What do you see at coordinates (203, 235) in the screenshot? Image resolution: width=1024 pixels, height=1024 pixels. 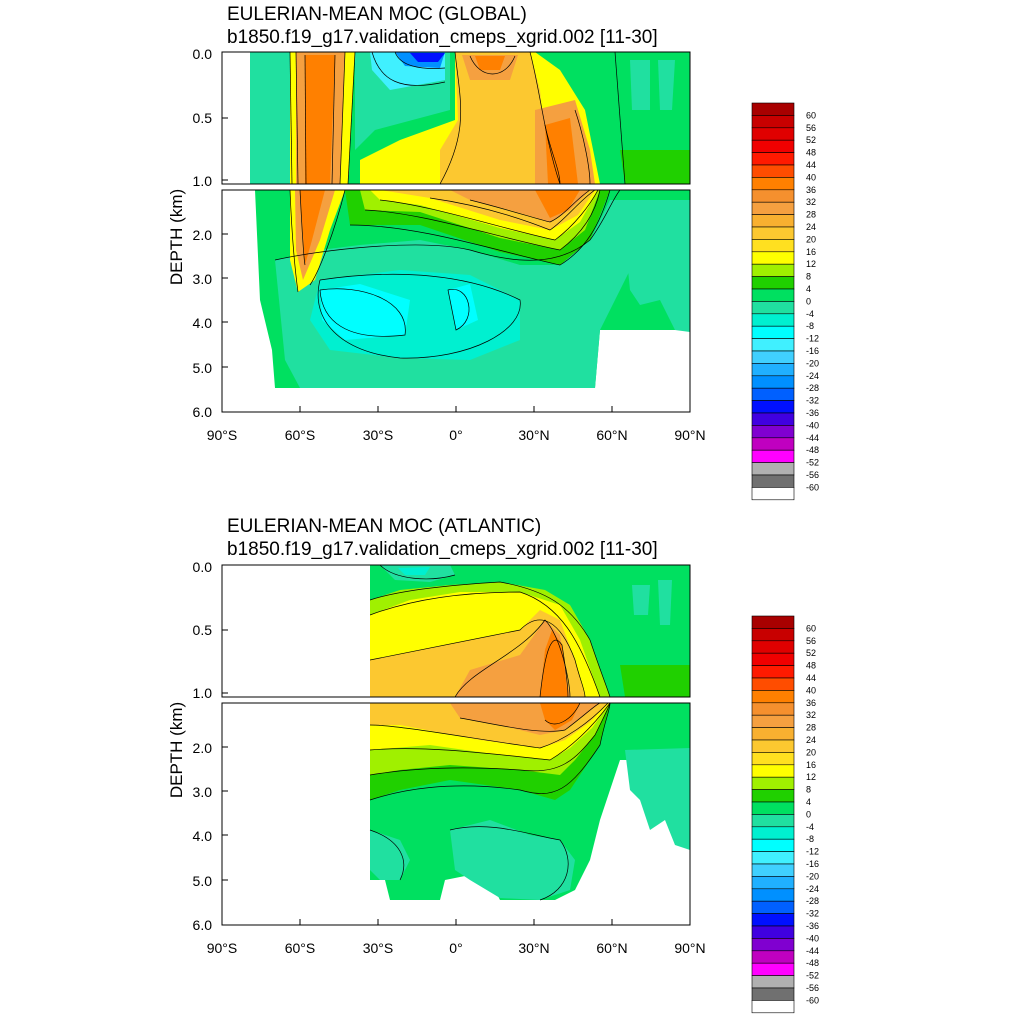 I see `y-tick-label: 2.0` at bounding box center [203, 235].